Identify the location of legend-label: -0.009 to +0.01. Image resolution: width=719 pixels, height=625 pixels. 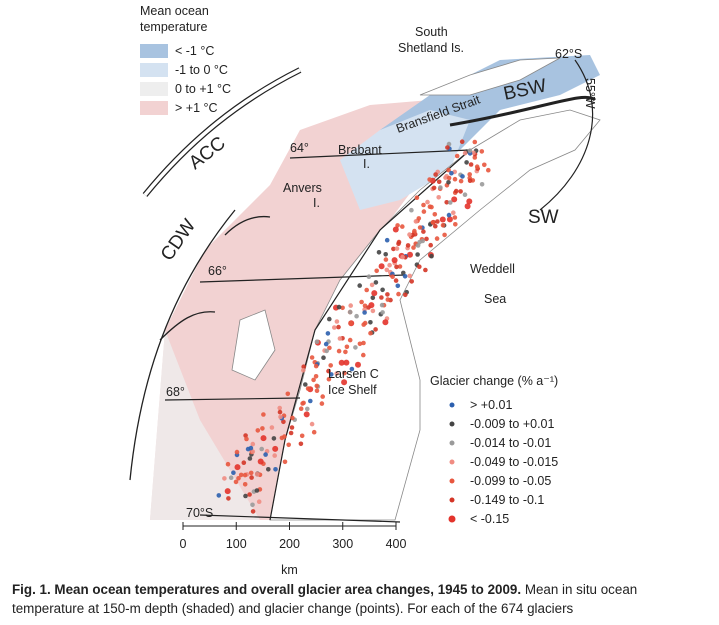
(512, 424).